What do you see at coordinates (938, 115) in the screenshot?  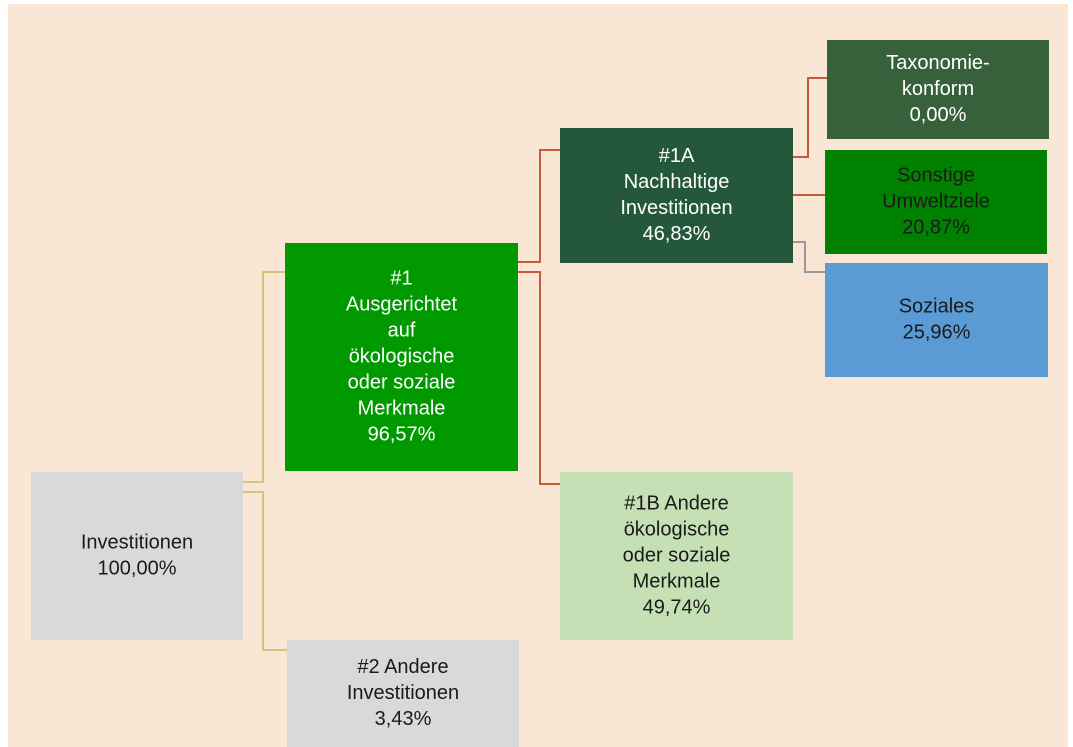 I see `node-label: 0,00%` at bounding box center [938, 115].